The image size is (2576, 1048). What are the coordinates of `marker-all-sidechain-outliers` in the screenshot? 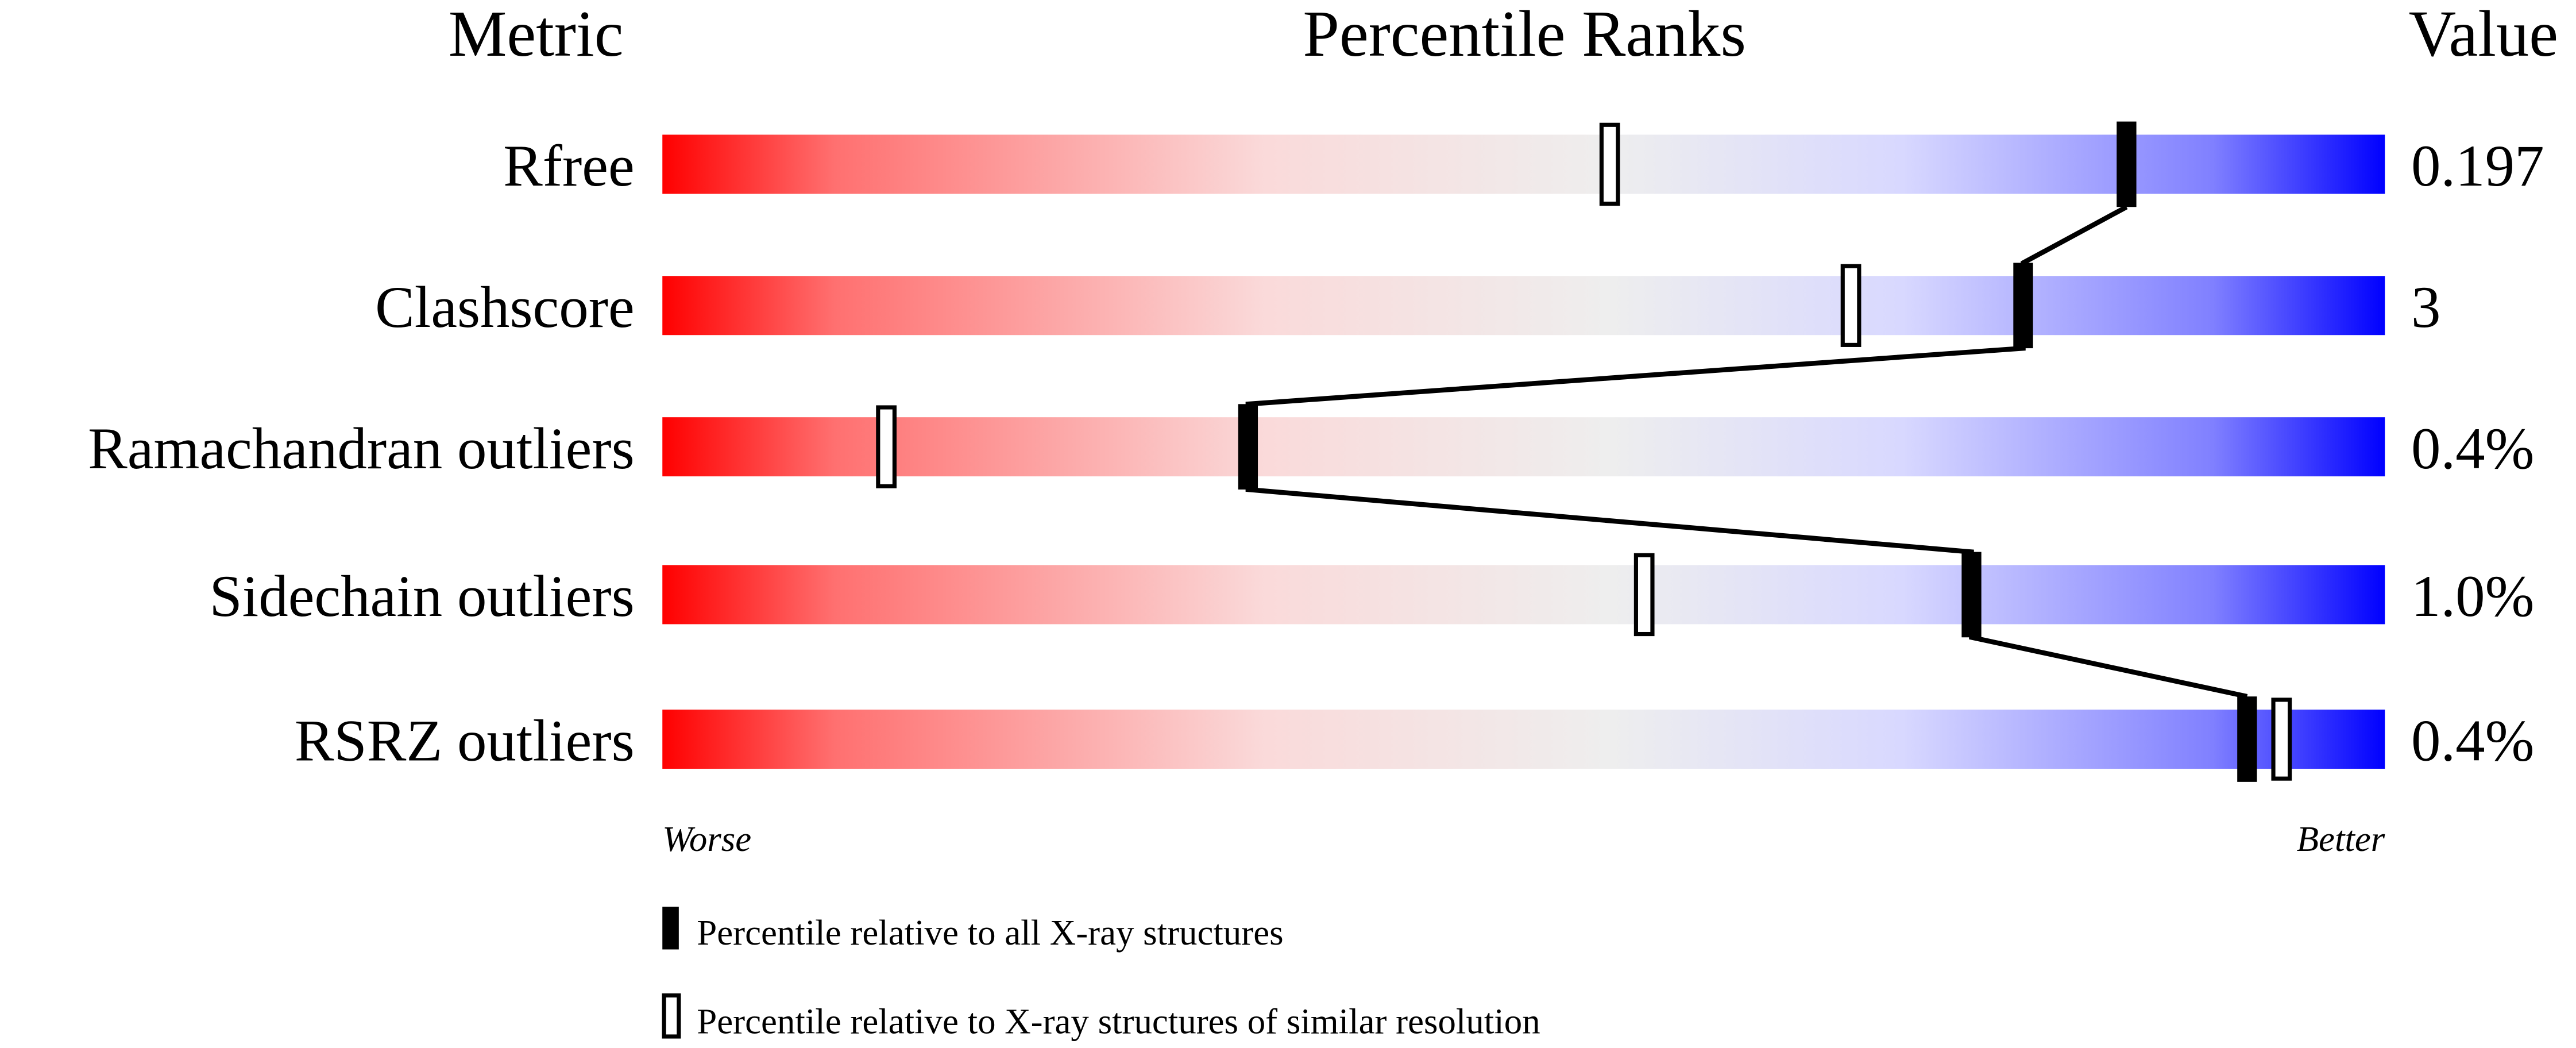 It's located at (1971, 595).